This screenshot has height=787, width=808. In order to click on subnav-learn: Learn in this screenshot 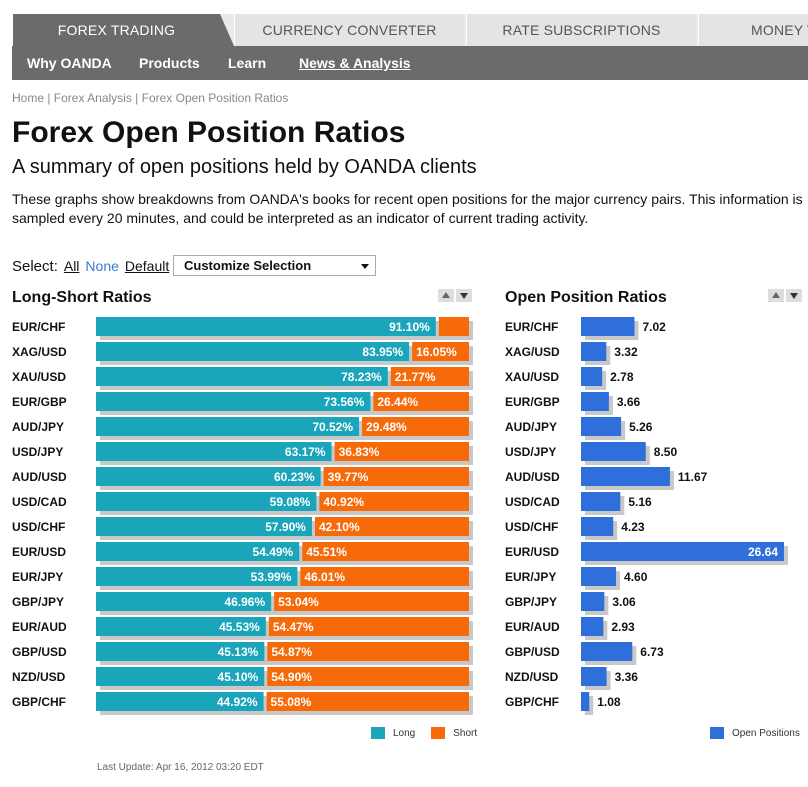, I will do `click(247, 63)`.